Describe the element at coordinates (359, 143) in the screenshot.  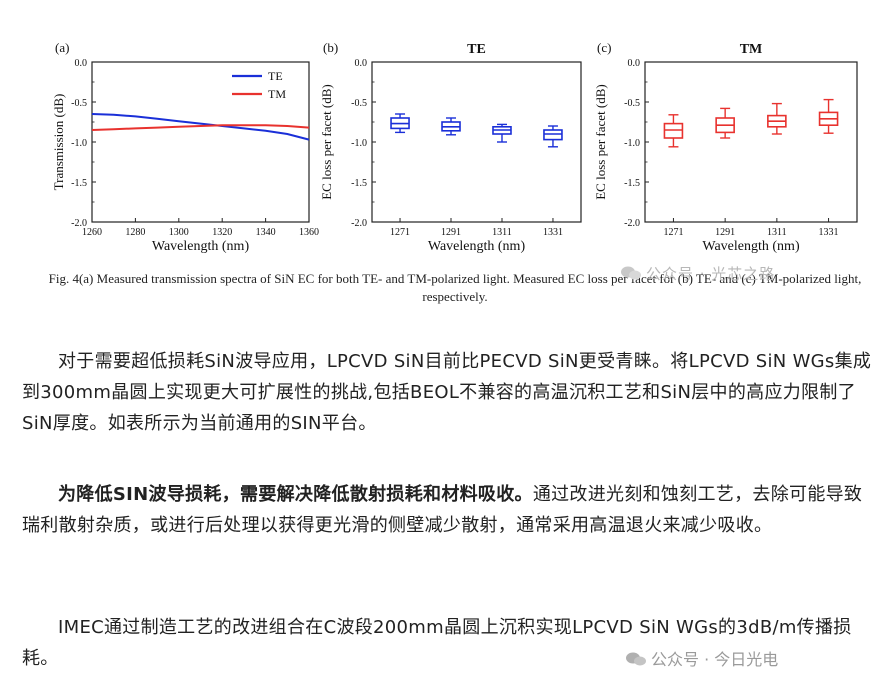
I see `y-tick-label-1: -1.0` at that location.